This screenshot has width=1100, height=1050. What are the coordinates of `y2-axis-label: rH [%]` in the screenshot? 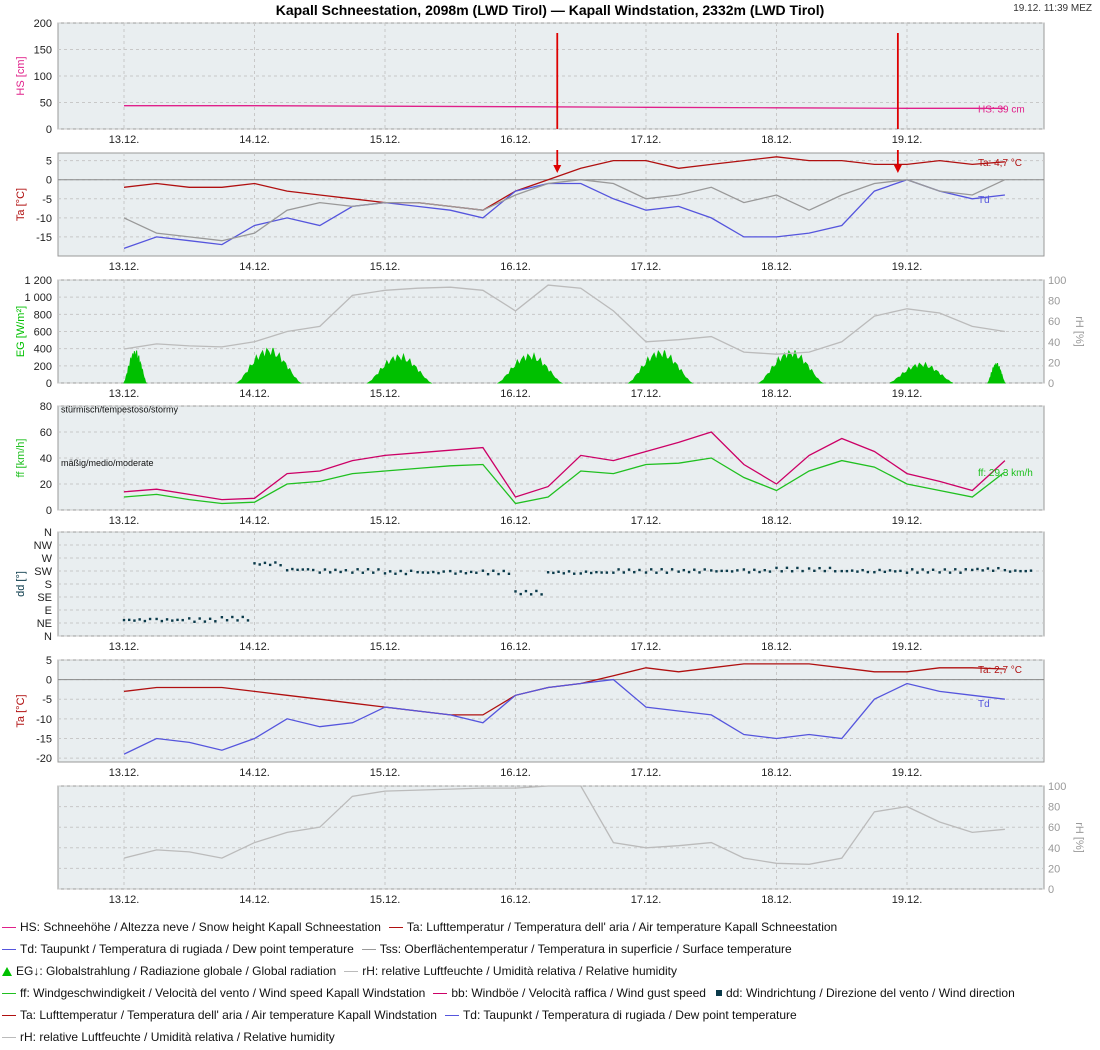 It's located at (1079, 331).